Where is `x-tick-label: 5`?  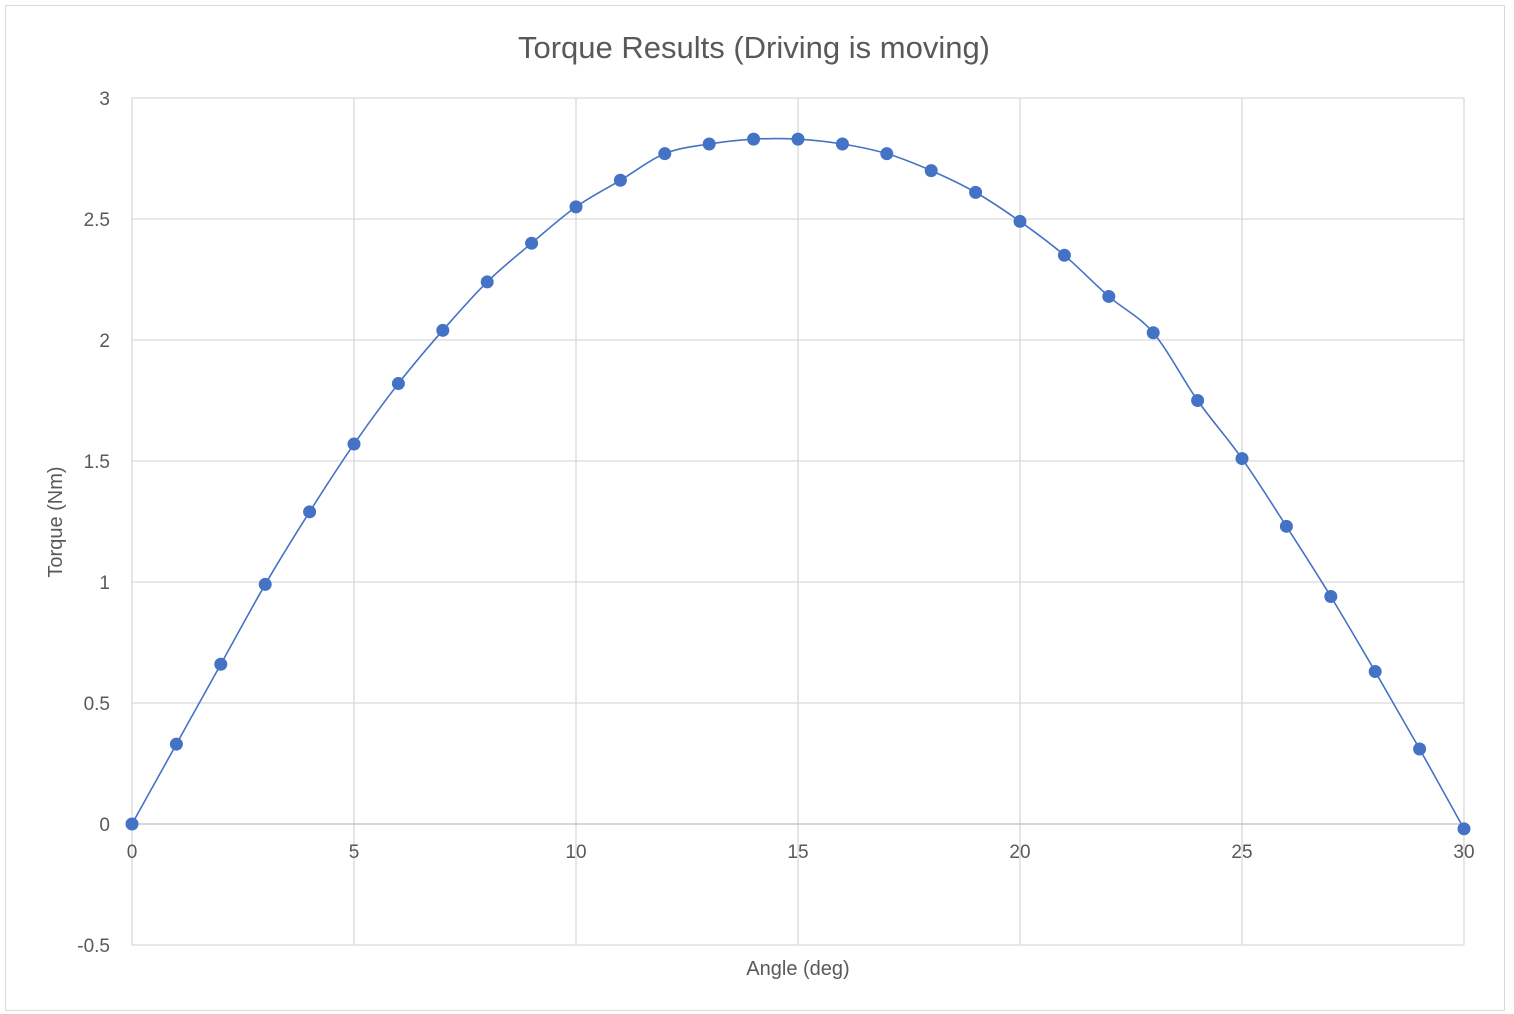 x-tick-label: 5 is located at coordinates (354, 852).